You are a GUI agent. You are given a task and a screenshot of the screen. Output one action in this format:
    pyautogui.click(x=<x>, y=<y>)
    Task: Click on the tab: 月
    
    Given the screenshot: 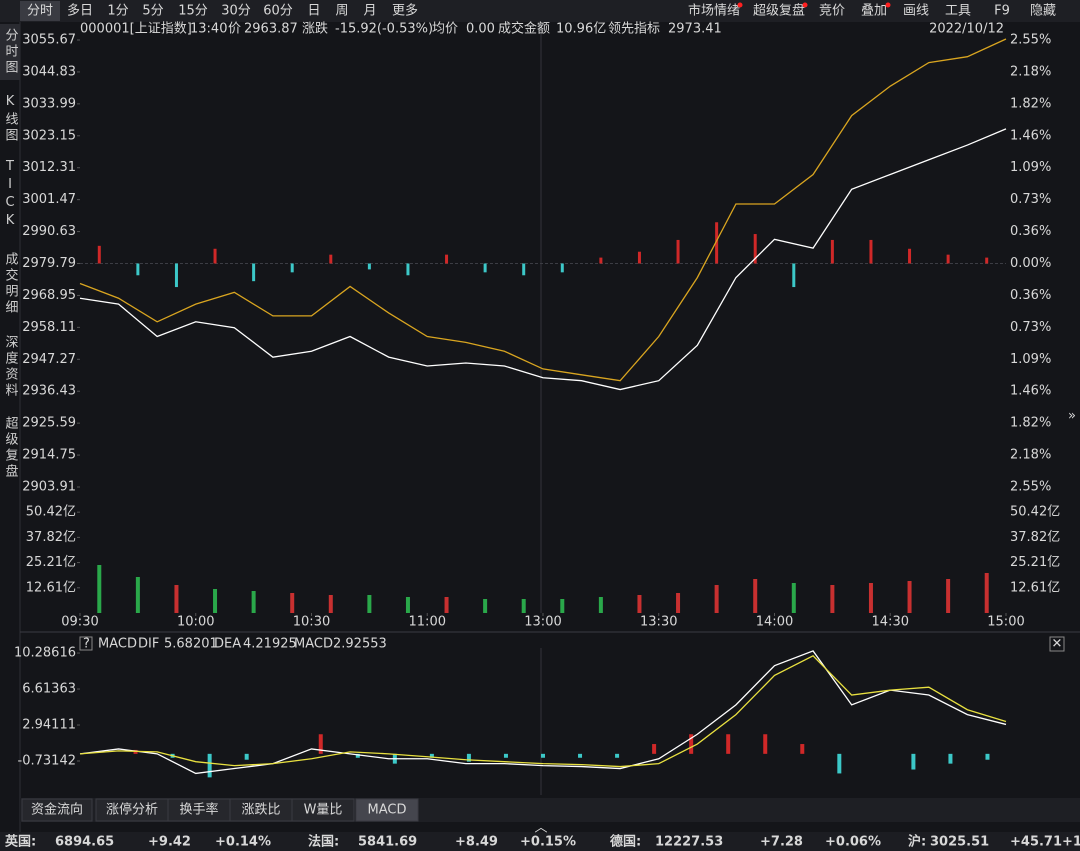 What is the action you would take?
    pyautogui.click(x=369, y=11)
    